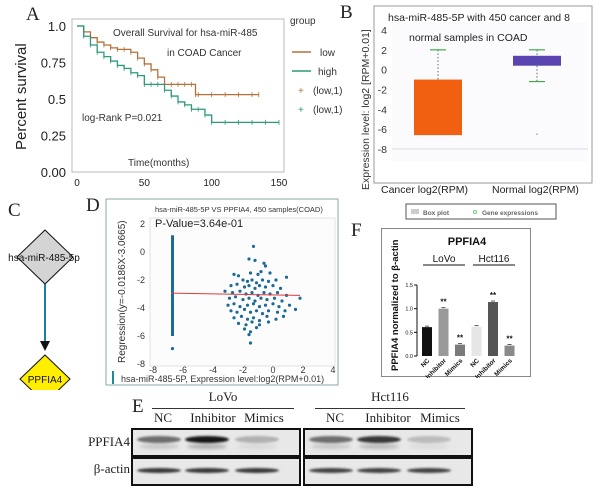 Image resolution: width=600 pixels, height=488 pixels. Describe the element at coordinates (142, 252) in the screenshot. I see `scatter-ytick-label: 0` at that location.